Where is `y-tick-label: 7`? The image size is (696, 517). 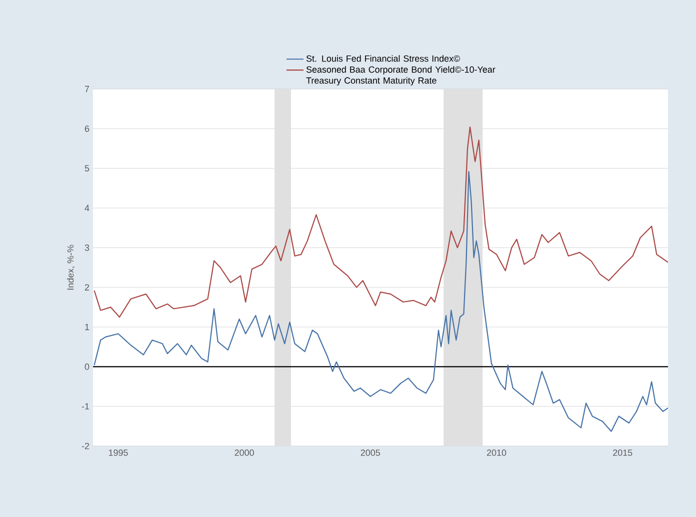
y-tick-label: 7 is located at coordinates (87, 89).